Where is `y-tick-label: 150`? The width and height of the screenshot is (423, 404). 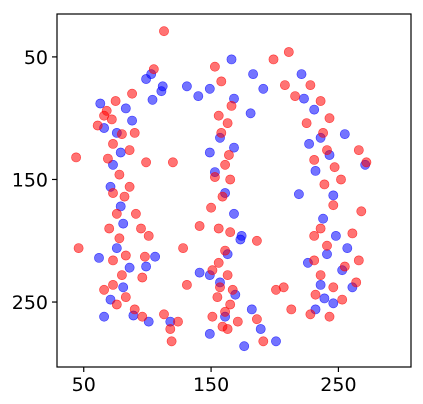
y-tick-label: 150 is located at coordinates (30, 180).